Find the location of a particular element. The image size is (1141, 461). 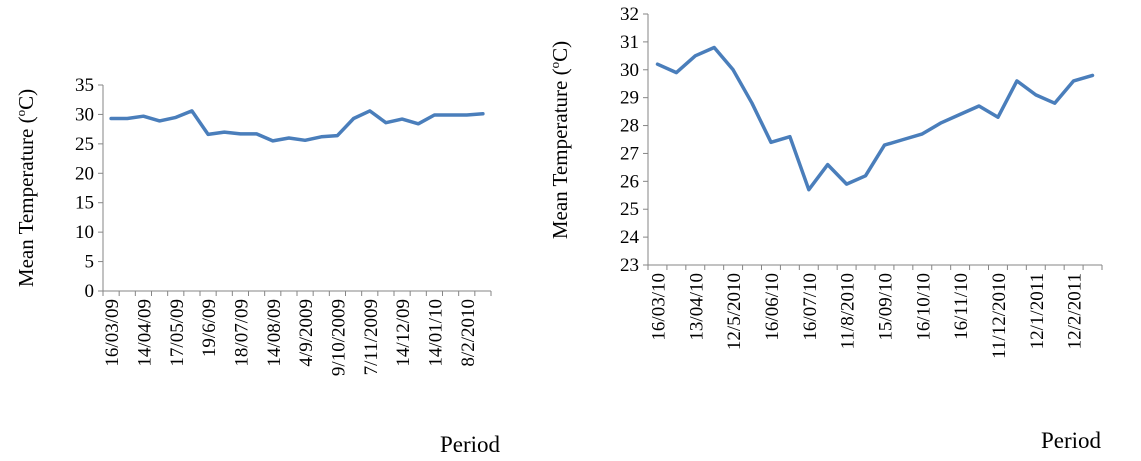

x-tick-label: 16/07/10 is located at coordinates (810, 307).